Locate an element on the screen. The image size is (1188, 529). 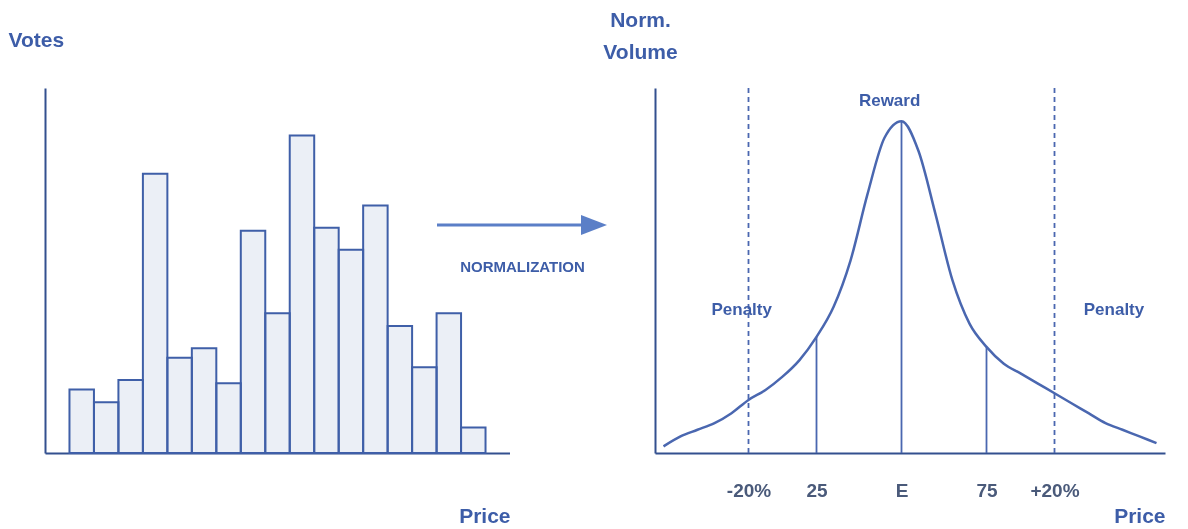
y-axis-title: Votes is located at coordinates (36, 39).